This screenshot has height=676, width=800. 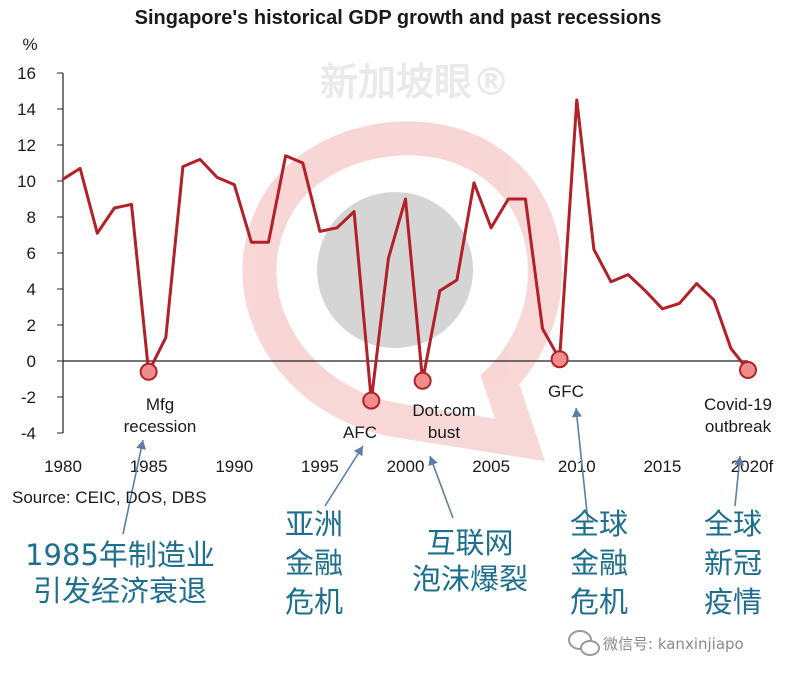 I want to click on recession-label-chinese: 危机, so click(x=314, y=602).